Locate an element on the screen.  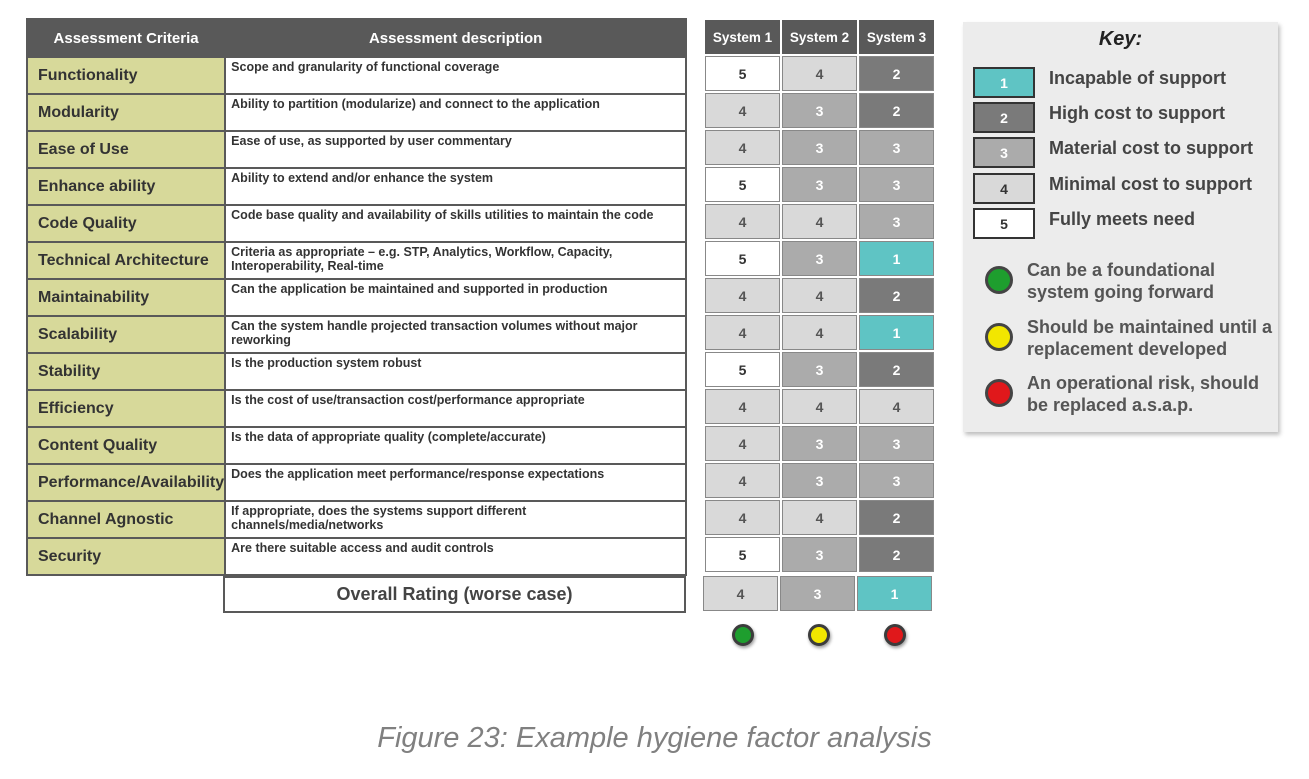
overall-rating-row: 4 3 1 is located at coordinates (817, 593).